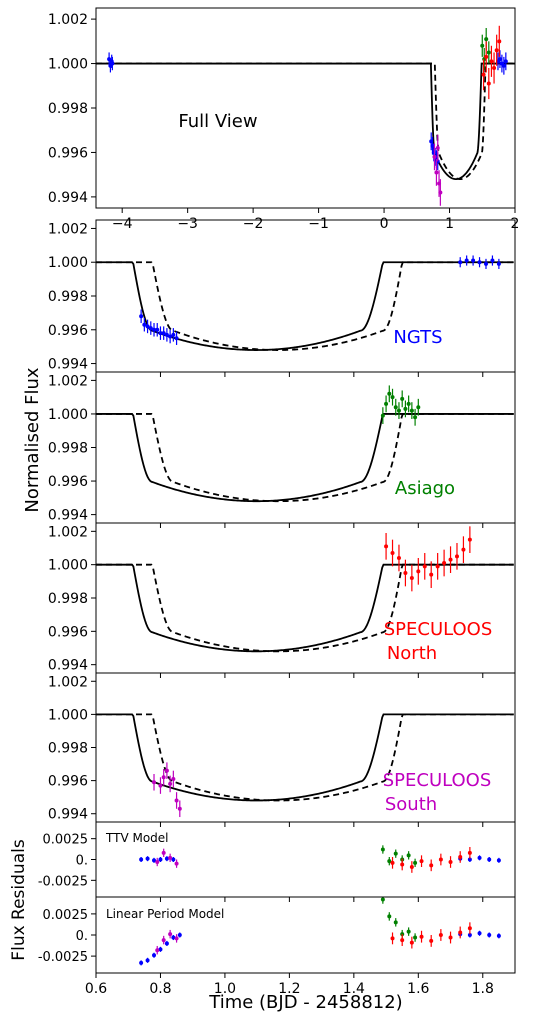  What do you see at coordinates (32, 439) in the screenshot?
I see `y-axis-label-main: Normalised Flux` at bounding box center [32, 439].